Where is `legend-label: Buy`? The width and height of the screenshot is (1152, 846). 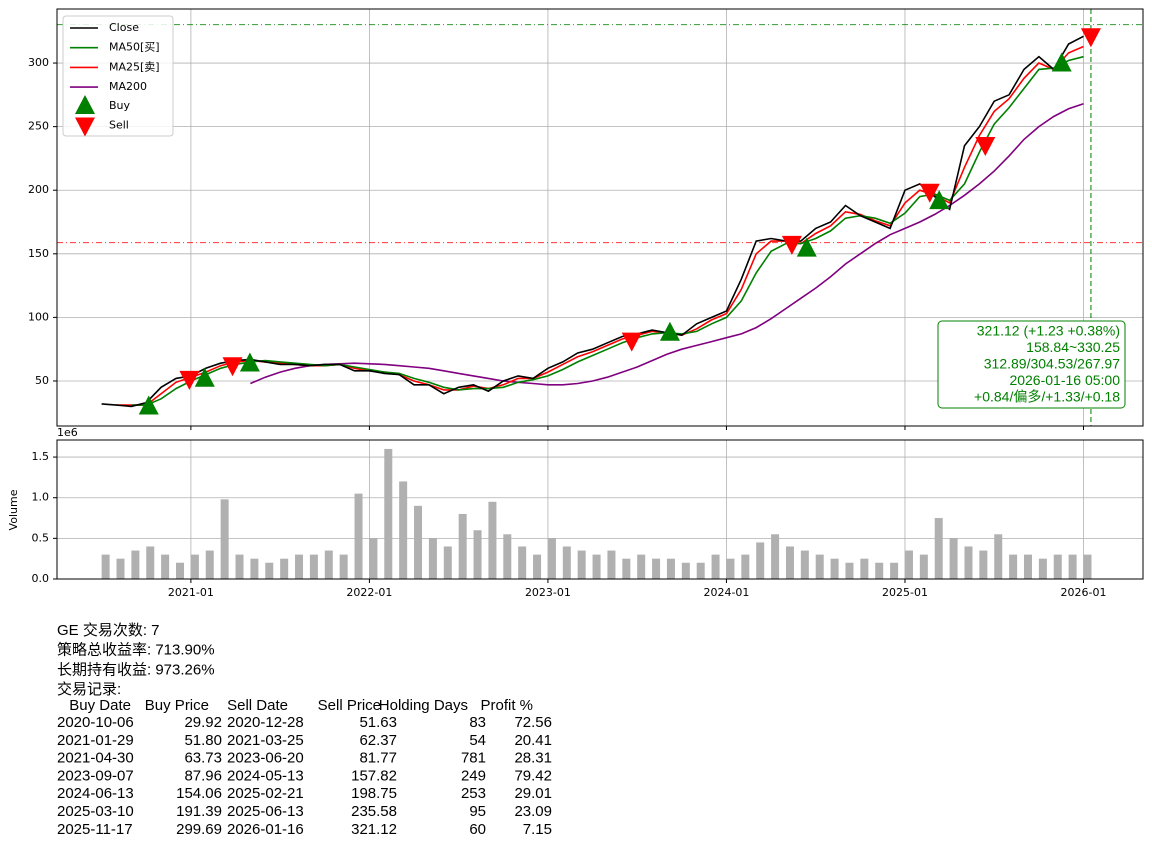 legend-label: Buy is located at coordinates (120, 105).